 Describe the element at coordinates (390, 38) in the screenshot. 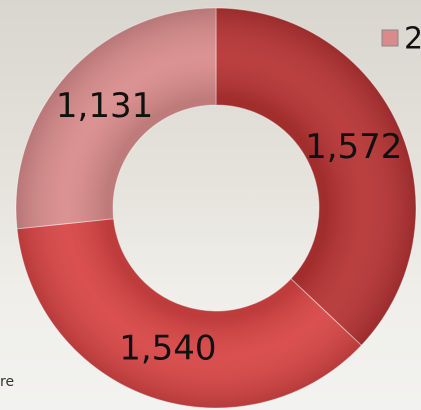

I see `legend-swatch` at that location.